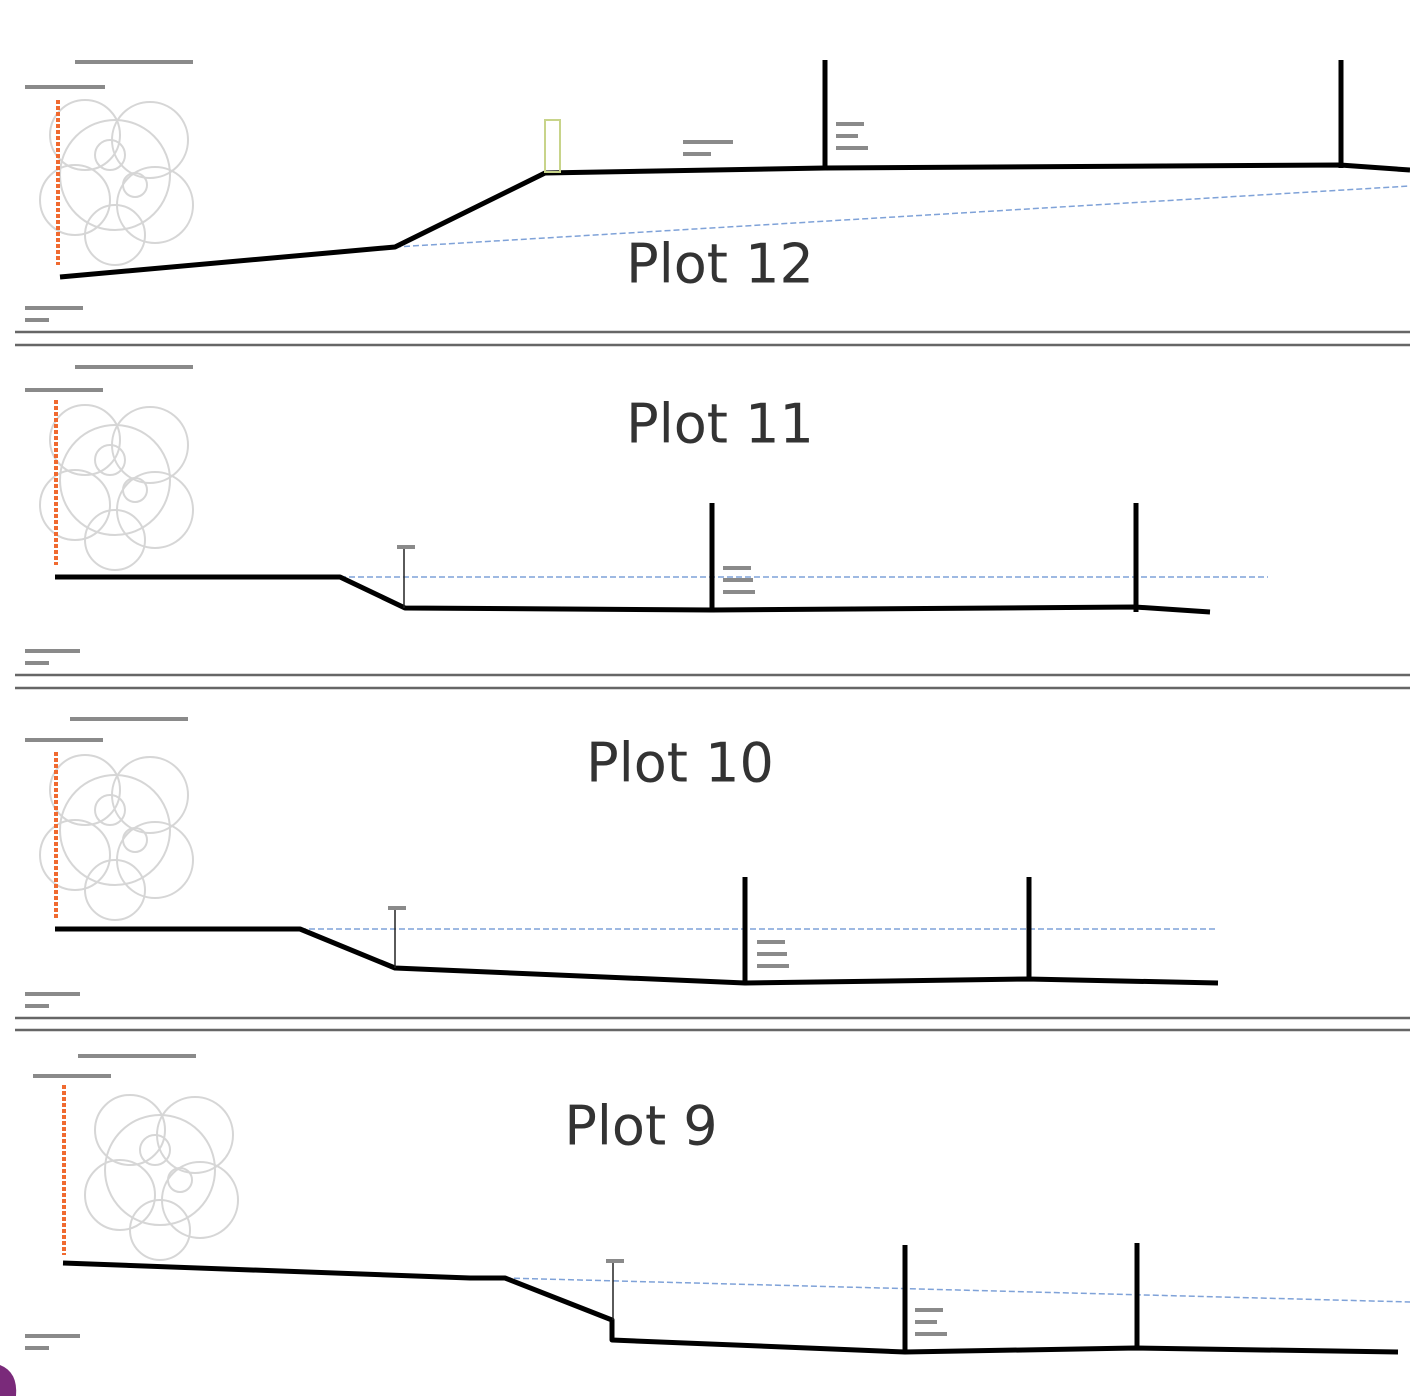 The width and height of the screenshot is (1410, 1396). What do you see at coordinates (640, 1126) in the screenshot?
I see `plot-title: Plot 9` at bounding box center [640, 1126].